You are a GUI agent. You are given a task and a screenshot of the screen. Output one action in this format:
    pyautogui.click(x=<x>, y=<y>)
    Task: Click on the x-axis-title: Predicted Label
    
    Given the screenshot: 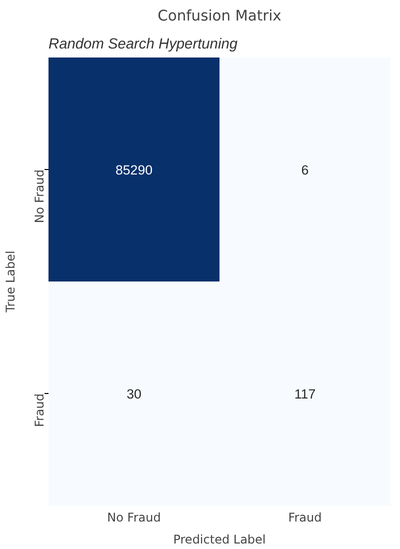 What is the action you would take?
    pyautogui.click(x=219, y=539)
    